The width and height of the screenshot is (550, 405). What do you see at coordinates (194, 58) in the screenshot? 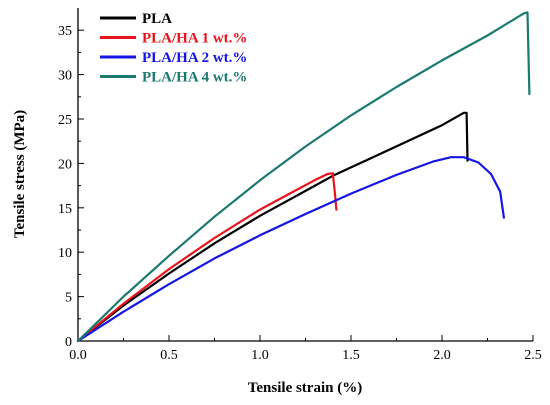
I see `legend-label-2: PLA/HA 2 wt.%` at bounding box center [194, 58].